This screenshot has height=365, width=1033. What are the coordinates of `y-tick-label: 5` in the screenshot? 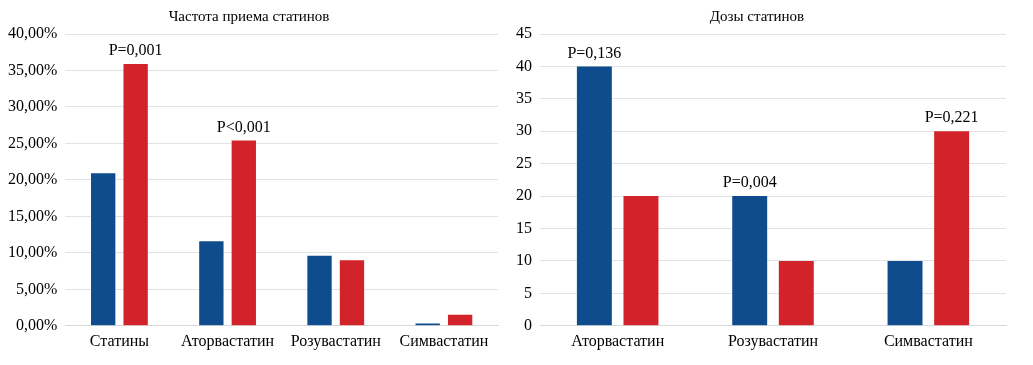 It's located at (528, 292).